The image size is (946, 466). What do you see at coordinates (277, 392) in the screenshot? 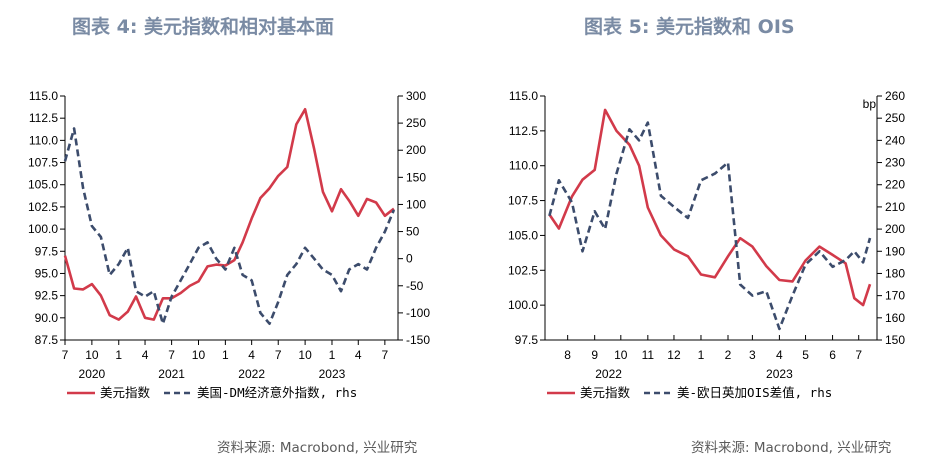
I see `c1-legend-label: 美国-DM经济意外指数, rhs` at bounding box center [277, 392].